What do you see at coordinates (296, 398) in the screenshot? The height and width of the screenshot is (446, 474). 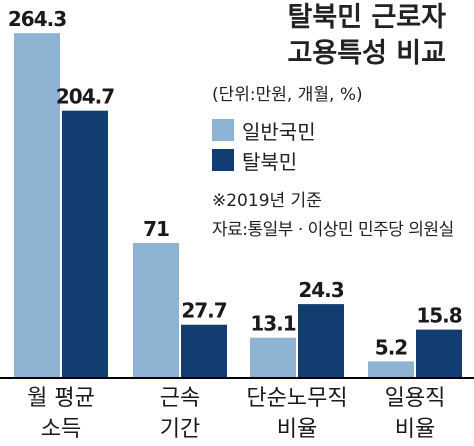 I see `category-label-2-0: 단순노무직` at bounding box center [296, 398].